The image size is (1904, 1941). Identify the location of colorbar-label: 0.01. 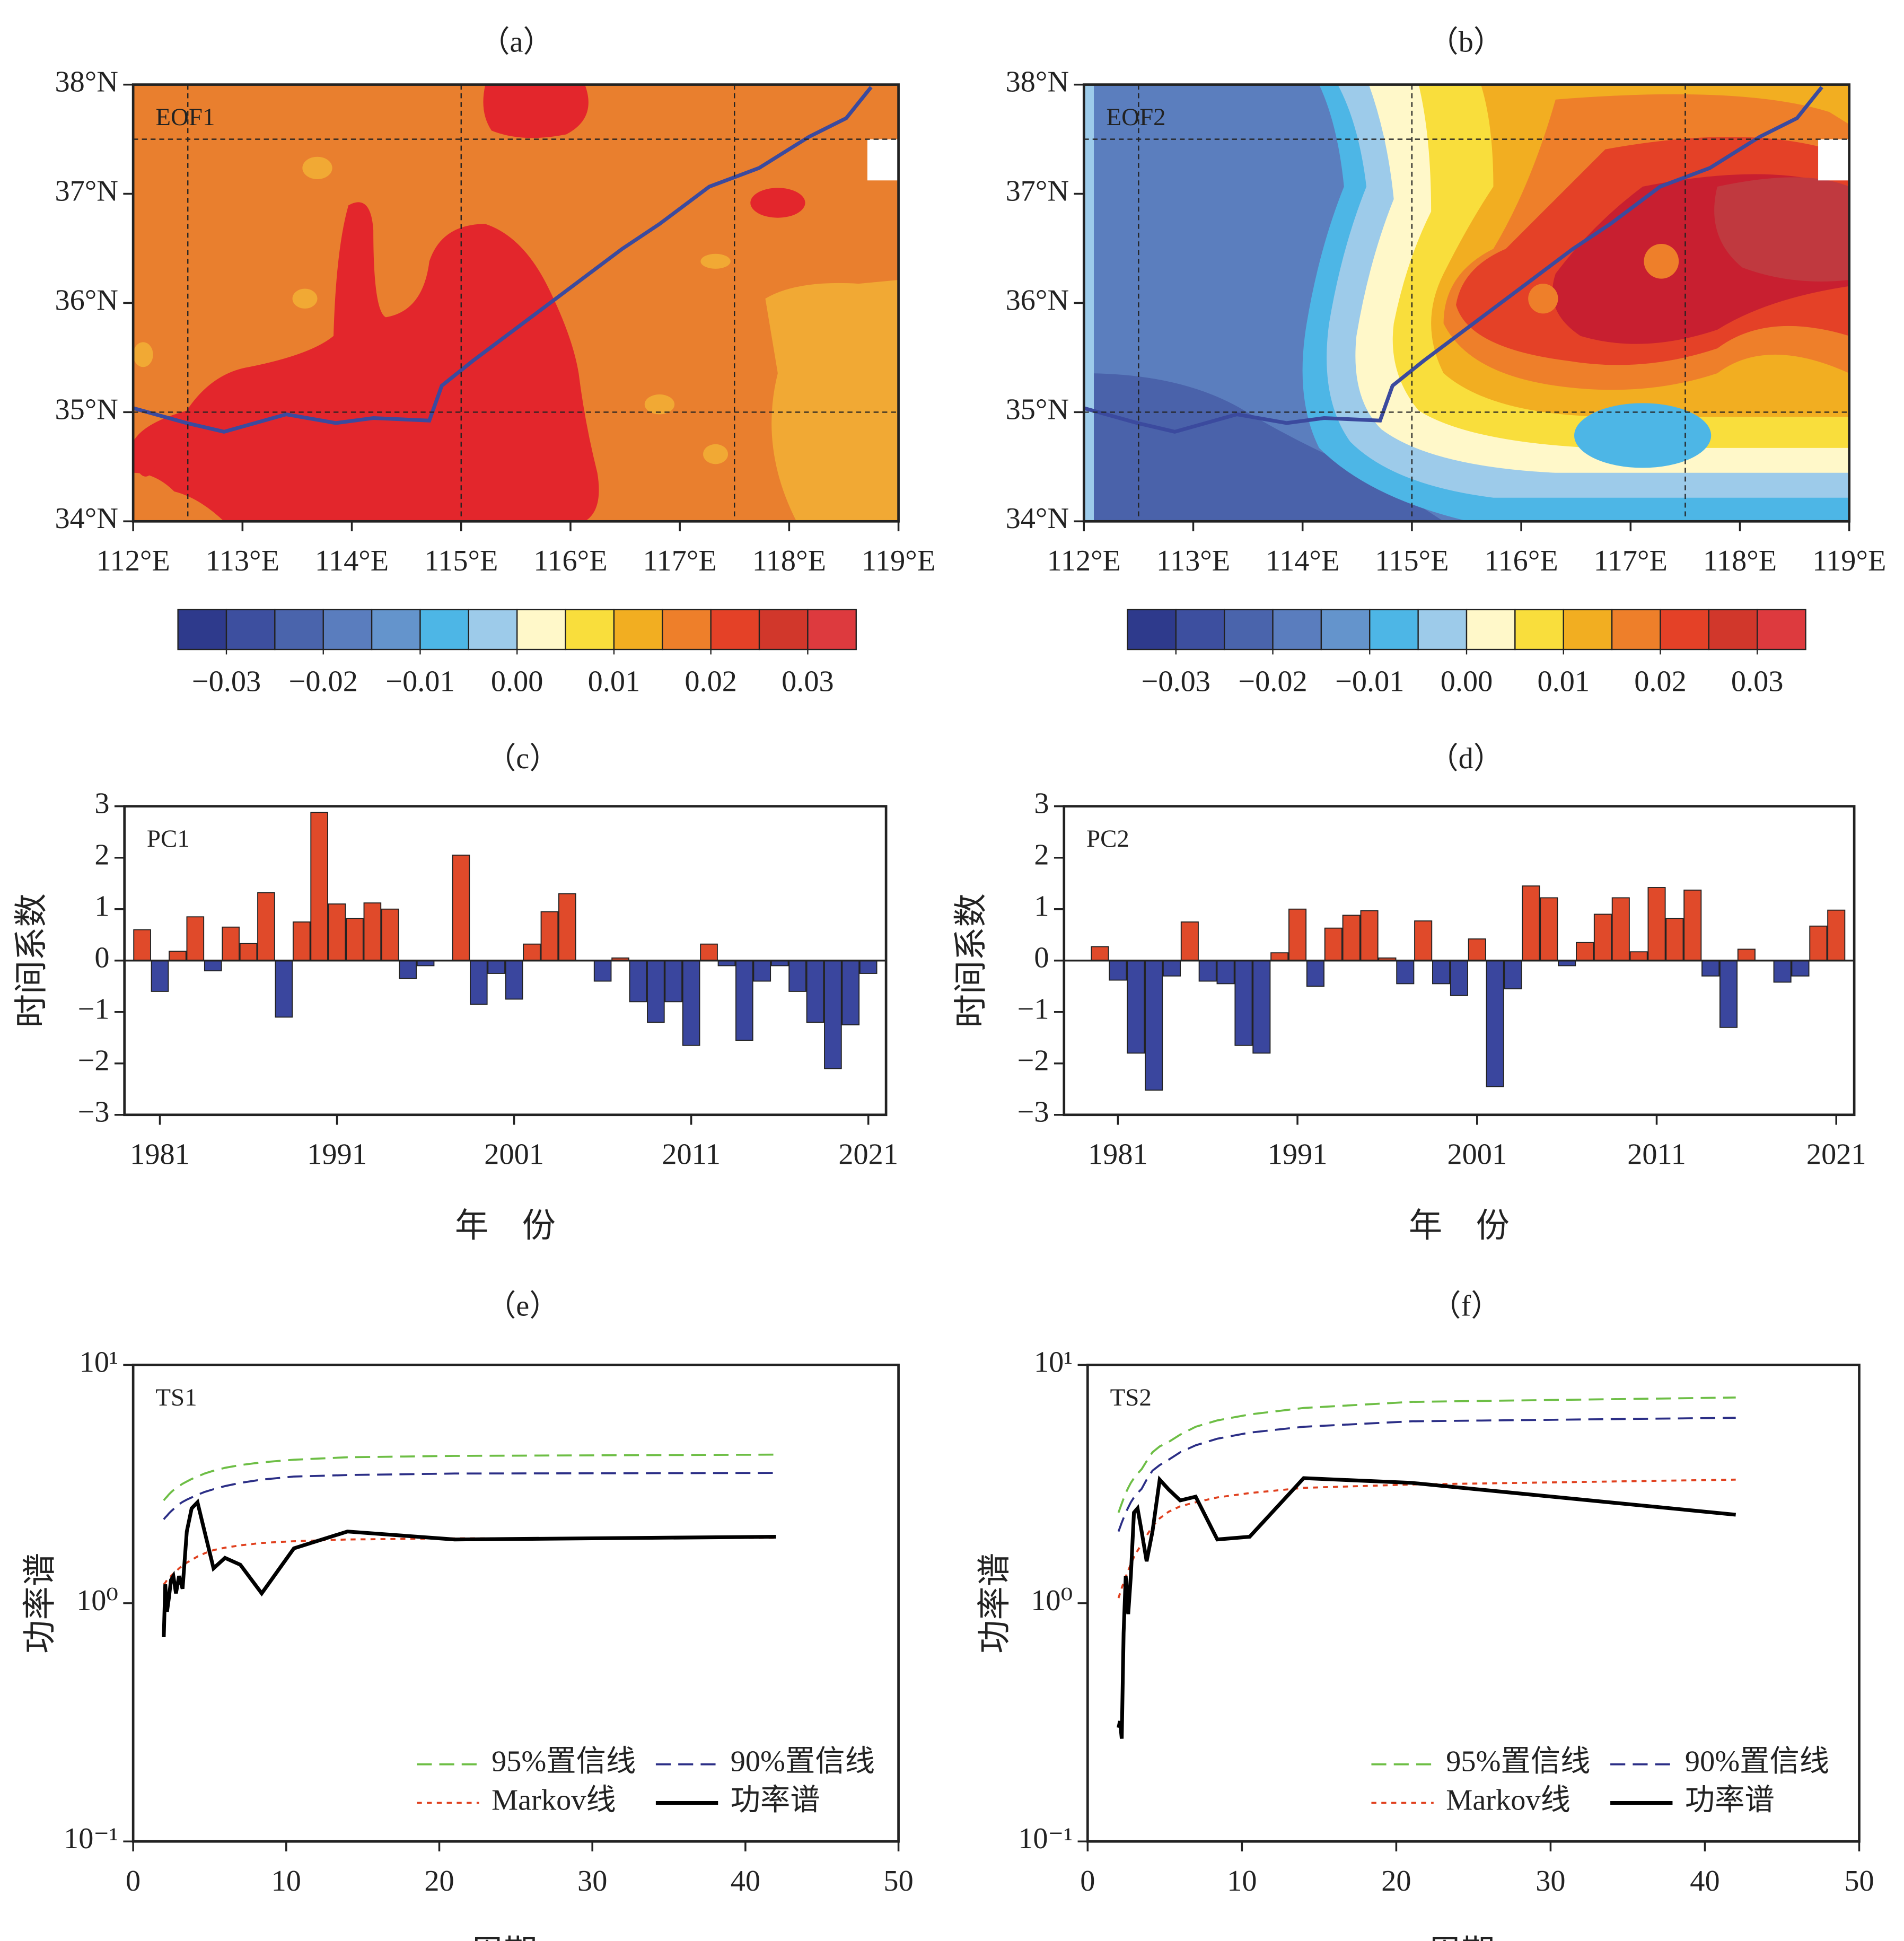
(1563, 681).